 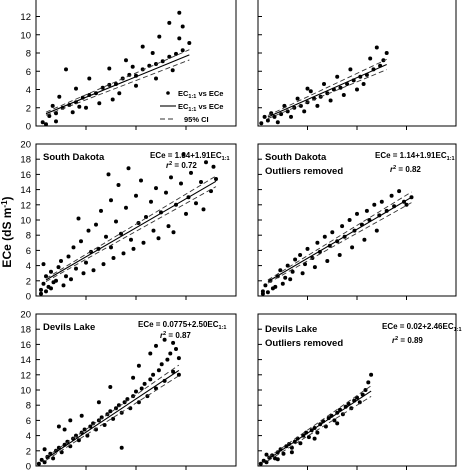 What do you see at coordinates (405, 169) in the screenshot?
I see `r-squared: r2 = 0.82` at bounding box center [405, 169].